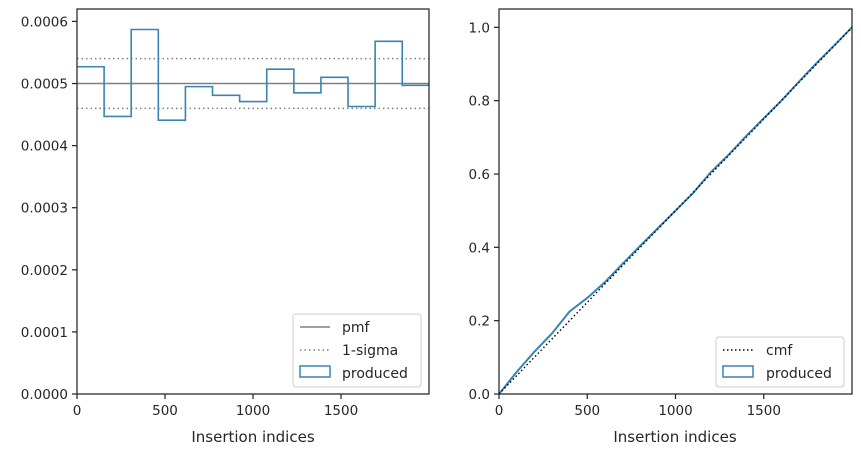 The width and height of the screenshot is (861, 453). What do you see at coordinates (675, 411) in the screenshot?
I see `x-tick-label-1-2: 1000` at bounding box center [675, 411].